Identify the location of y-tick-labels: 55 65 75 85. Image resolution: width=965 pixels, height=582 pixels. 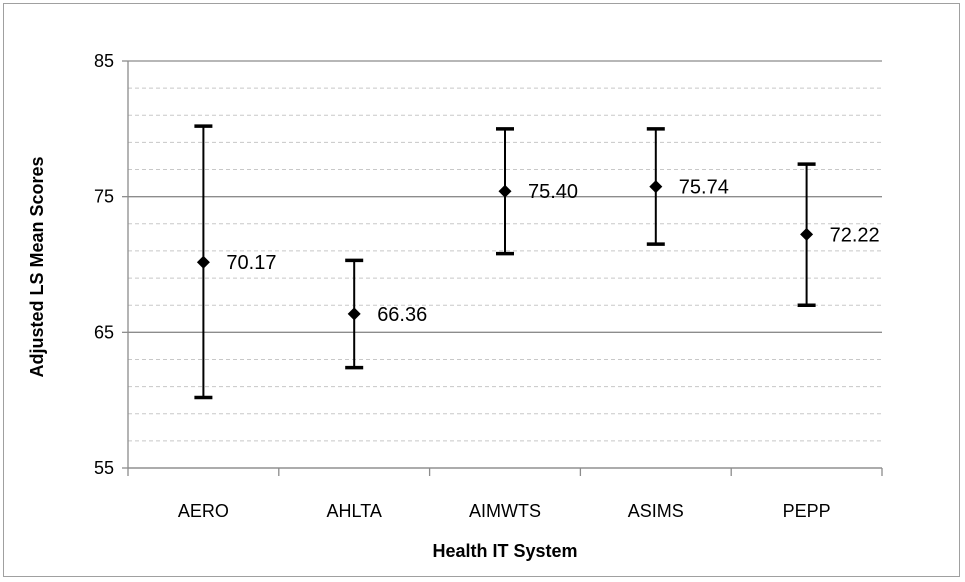
(104, 264).